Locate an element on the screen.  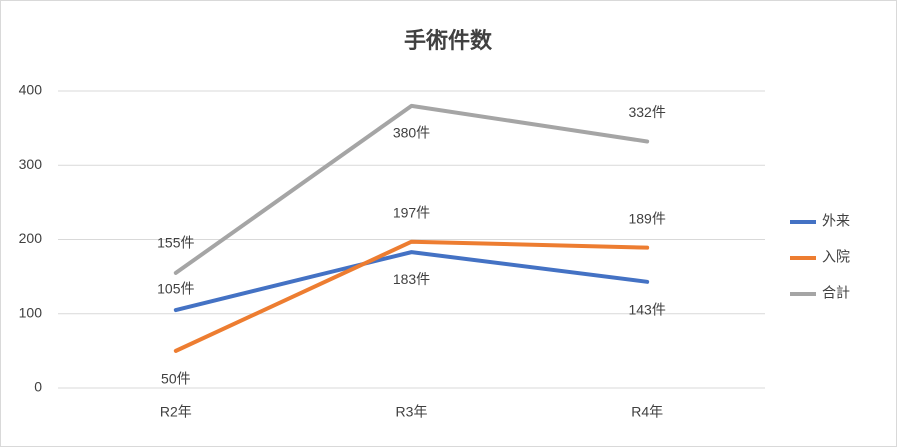
data-label: 183件 is located at coordinates (411, 279).